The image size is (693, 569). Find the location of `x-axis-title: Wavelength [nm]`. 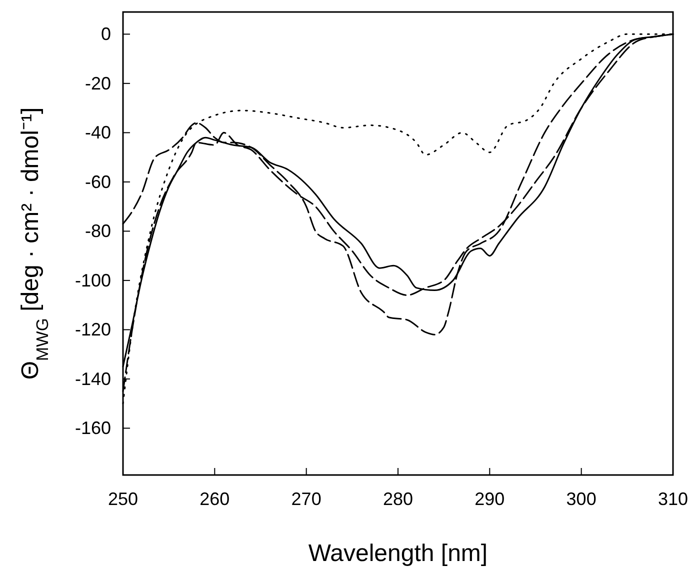

x-axis-title: Wavelength [nm] is located at coordinates (398, 553).